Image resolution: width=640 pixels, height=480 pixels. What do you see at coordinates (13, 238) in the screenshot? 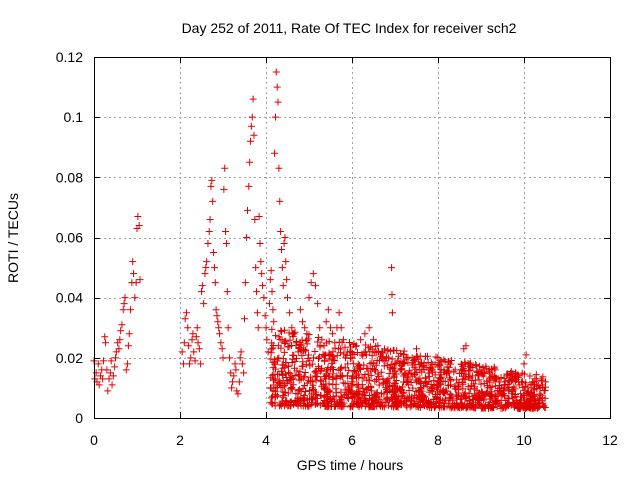
I see `y-axis-label: ROTI / TECUs` at bounding box center [13, 238].